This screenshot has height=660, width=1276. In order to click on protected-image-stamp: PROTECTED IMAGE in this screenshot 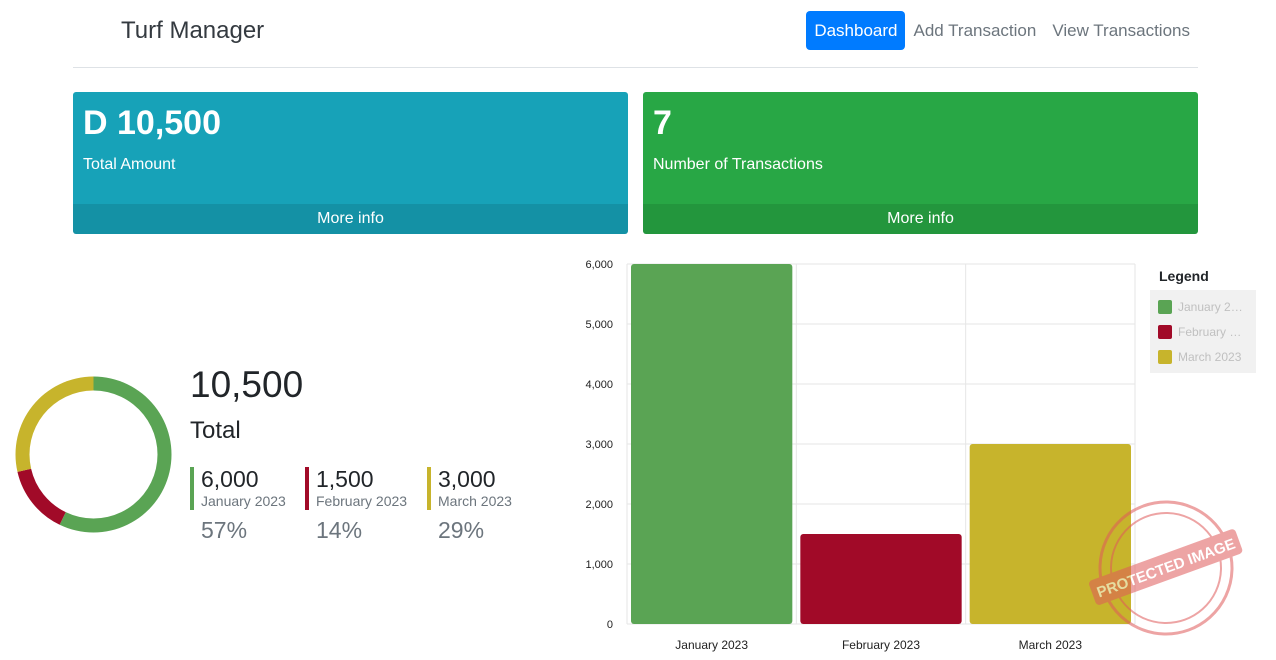, I will do `click(1166, 568)`.